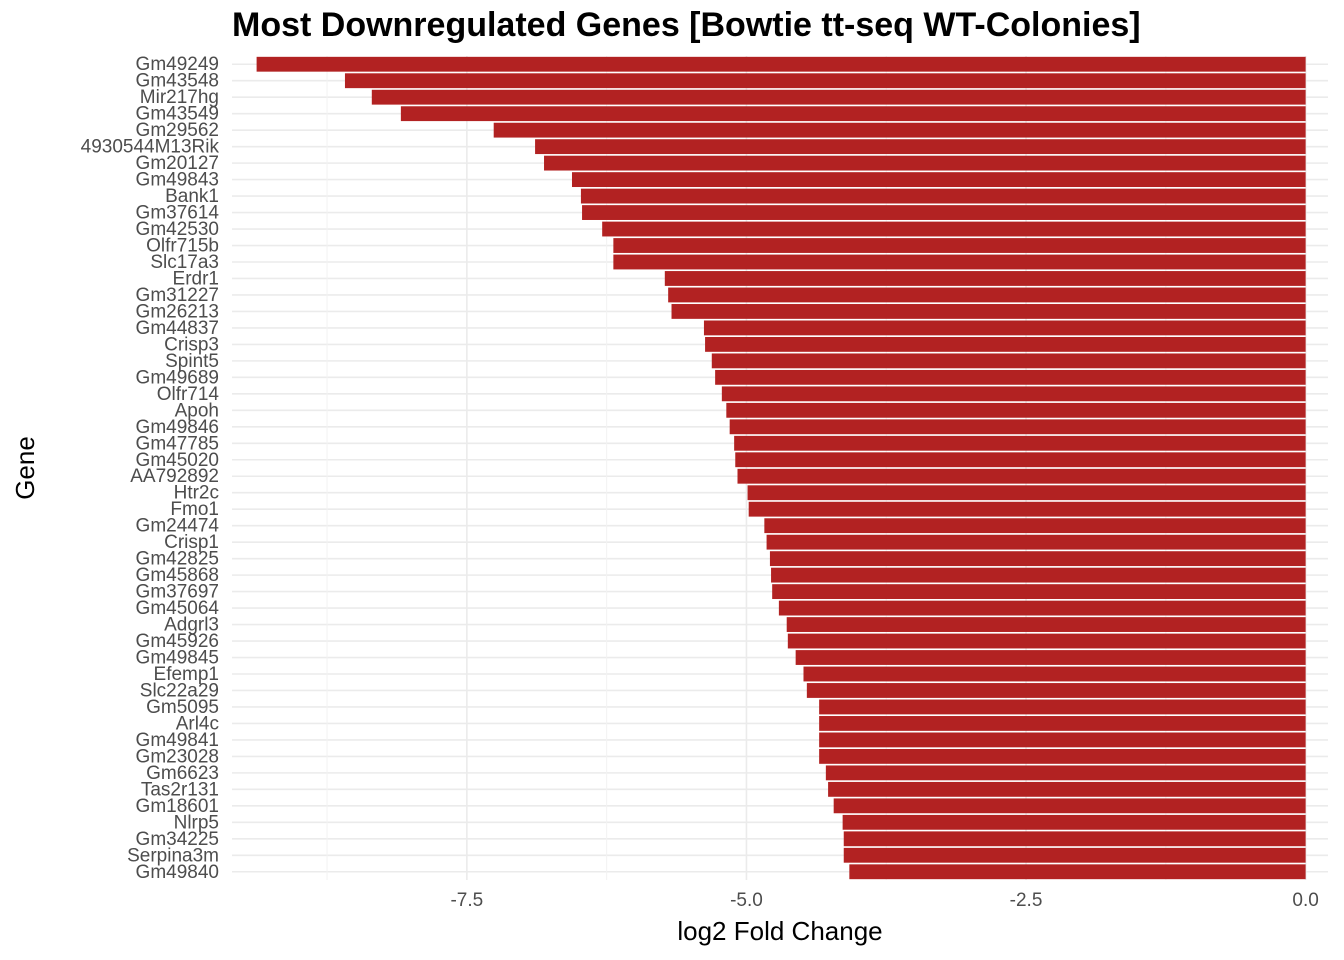  What do you see at coordinates (177, 592) in the screenshot?
I see `y-tick-label: Gm37697` at bounding box center [177, 592].